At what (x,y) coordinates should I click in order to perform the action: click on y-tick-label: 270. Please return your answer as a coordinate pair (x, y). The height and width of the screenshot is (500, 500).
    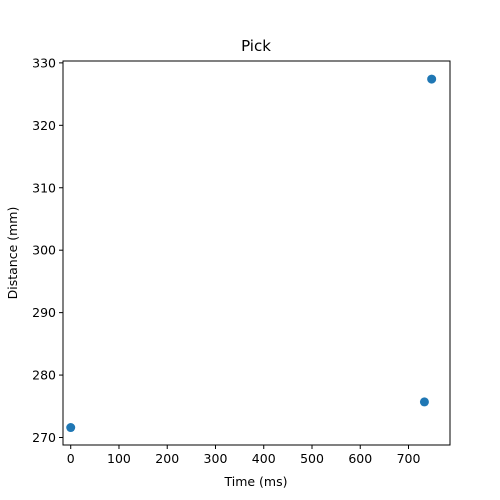
    Looking at the image, I should click on (44, 437).